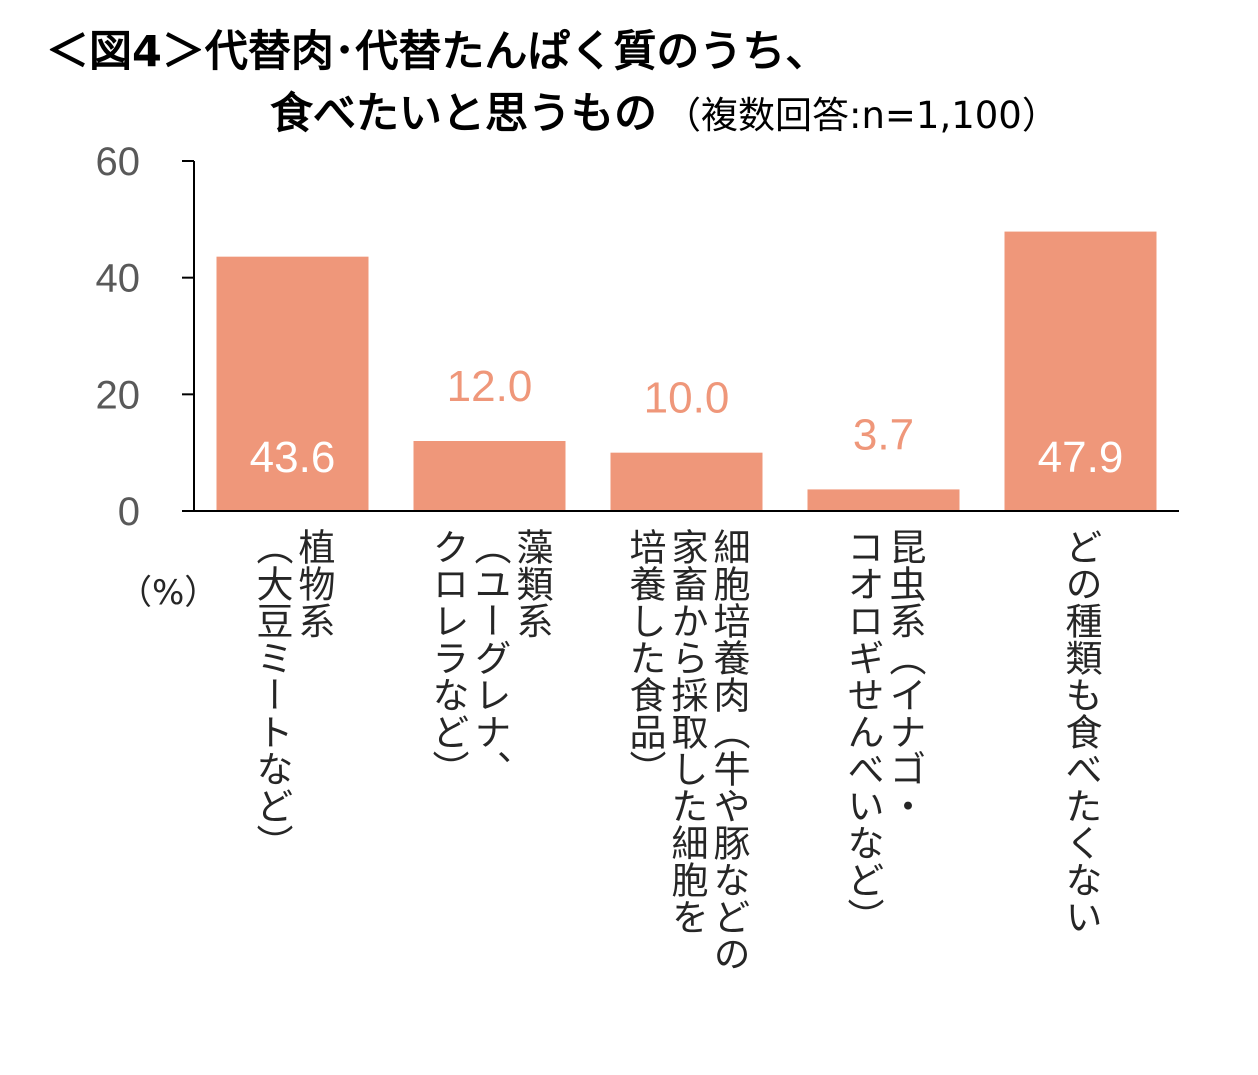 The image size is (1258, 1075). What do you see at coordinates (686, 731) in the screenshot?
I see `category-label-2-col-1: 家畜から採取した細胞を` at bounding box center [686, 731].